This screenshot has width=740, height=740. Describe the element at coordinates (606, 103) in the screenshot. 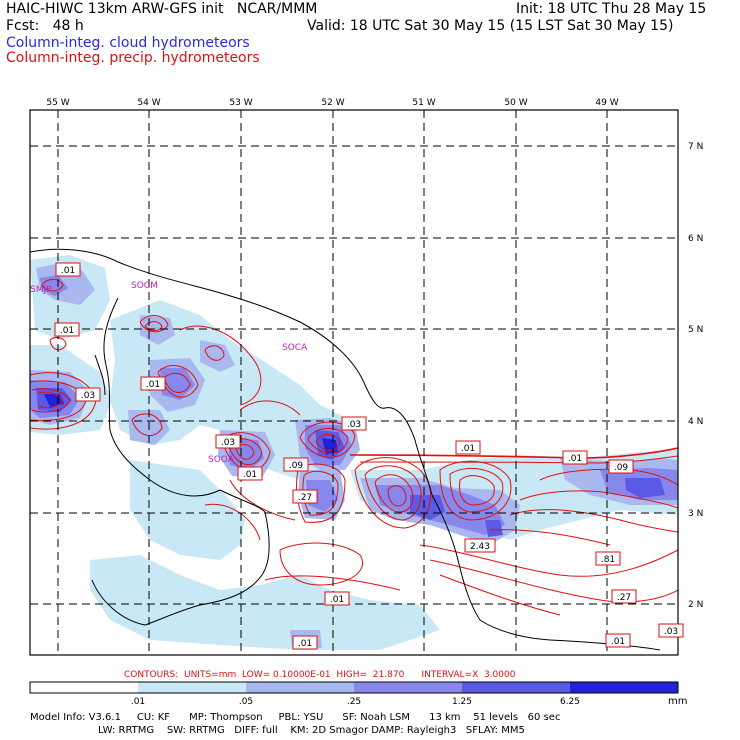

I see `lon-label: 49 W` at that location.